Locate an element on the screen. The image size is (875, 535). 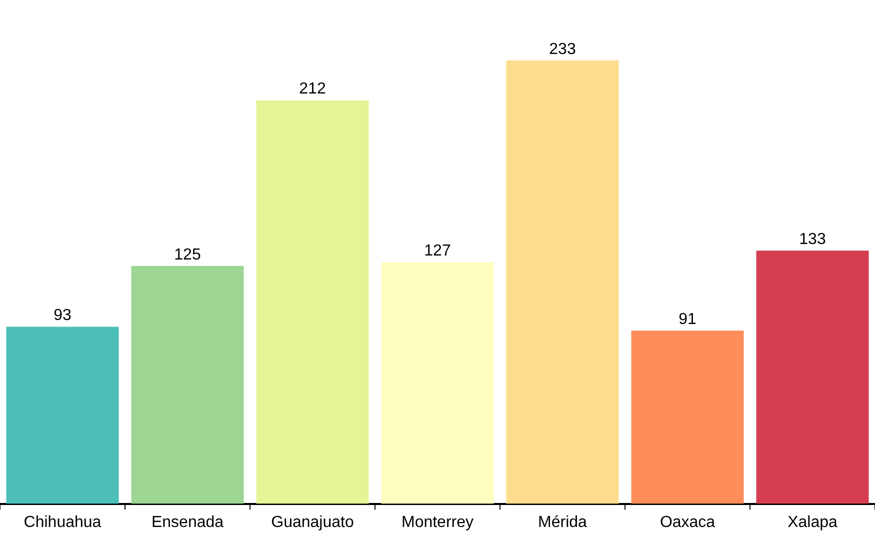
data-label: 93 is located at coordinates (63, 315).